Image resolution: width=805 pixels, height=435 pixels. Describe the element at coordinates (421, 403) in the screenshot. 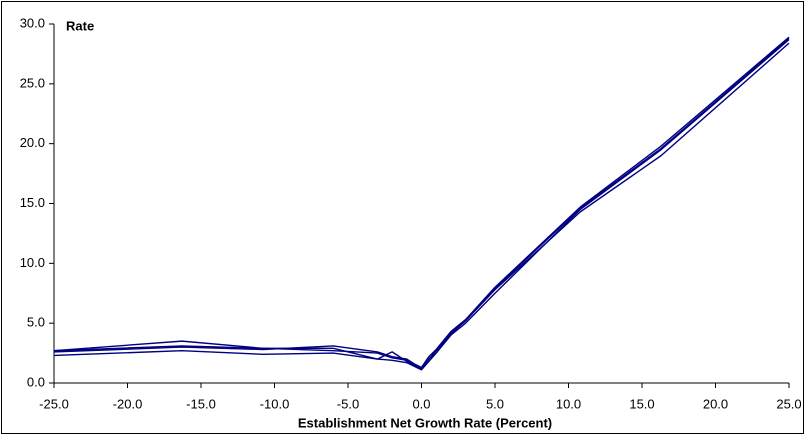

I see `x-tick-label: 0.0` at that location.